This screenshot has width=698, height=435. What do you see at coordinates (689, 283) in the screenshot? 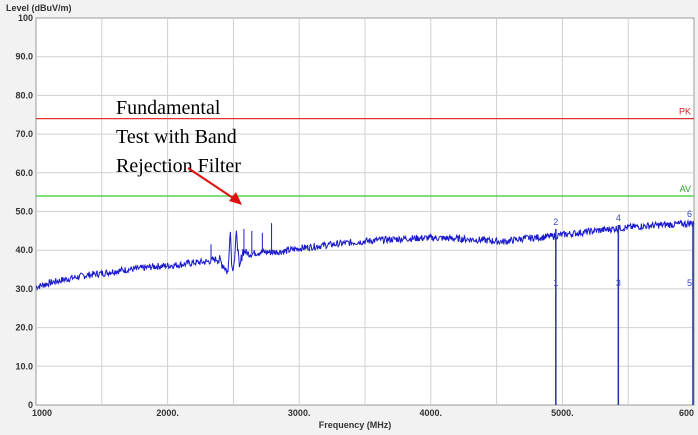
I see `marker-label: 5` at bounding box center [689, 283].